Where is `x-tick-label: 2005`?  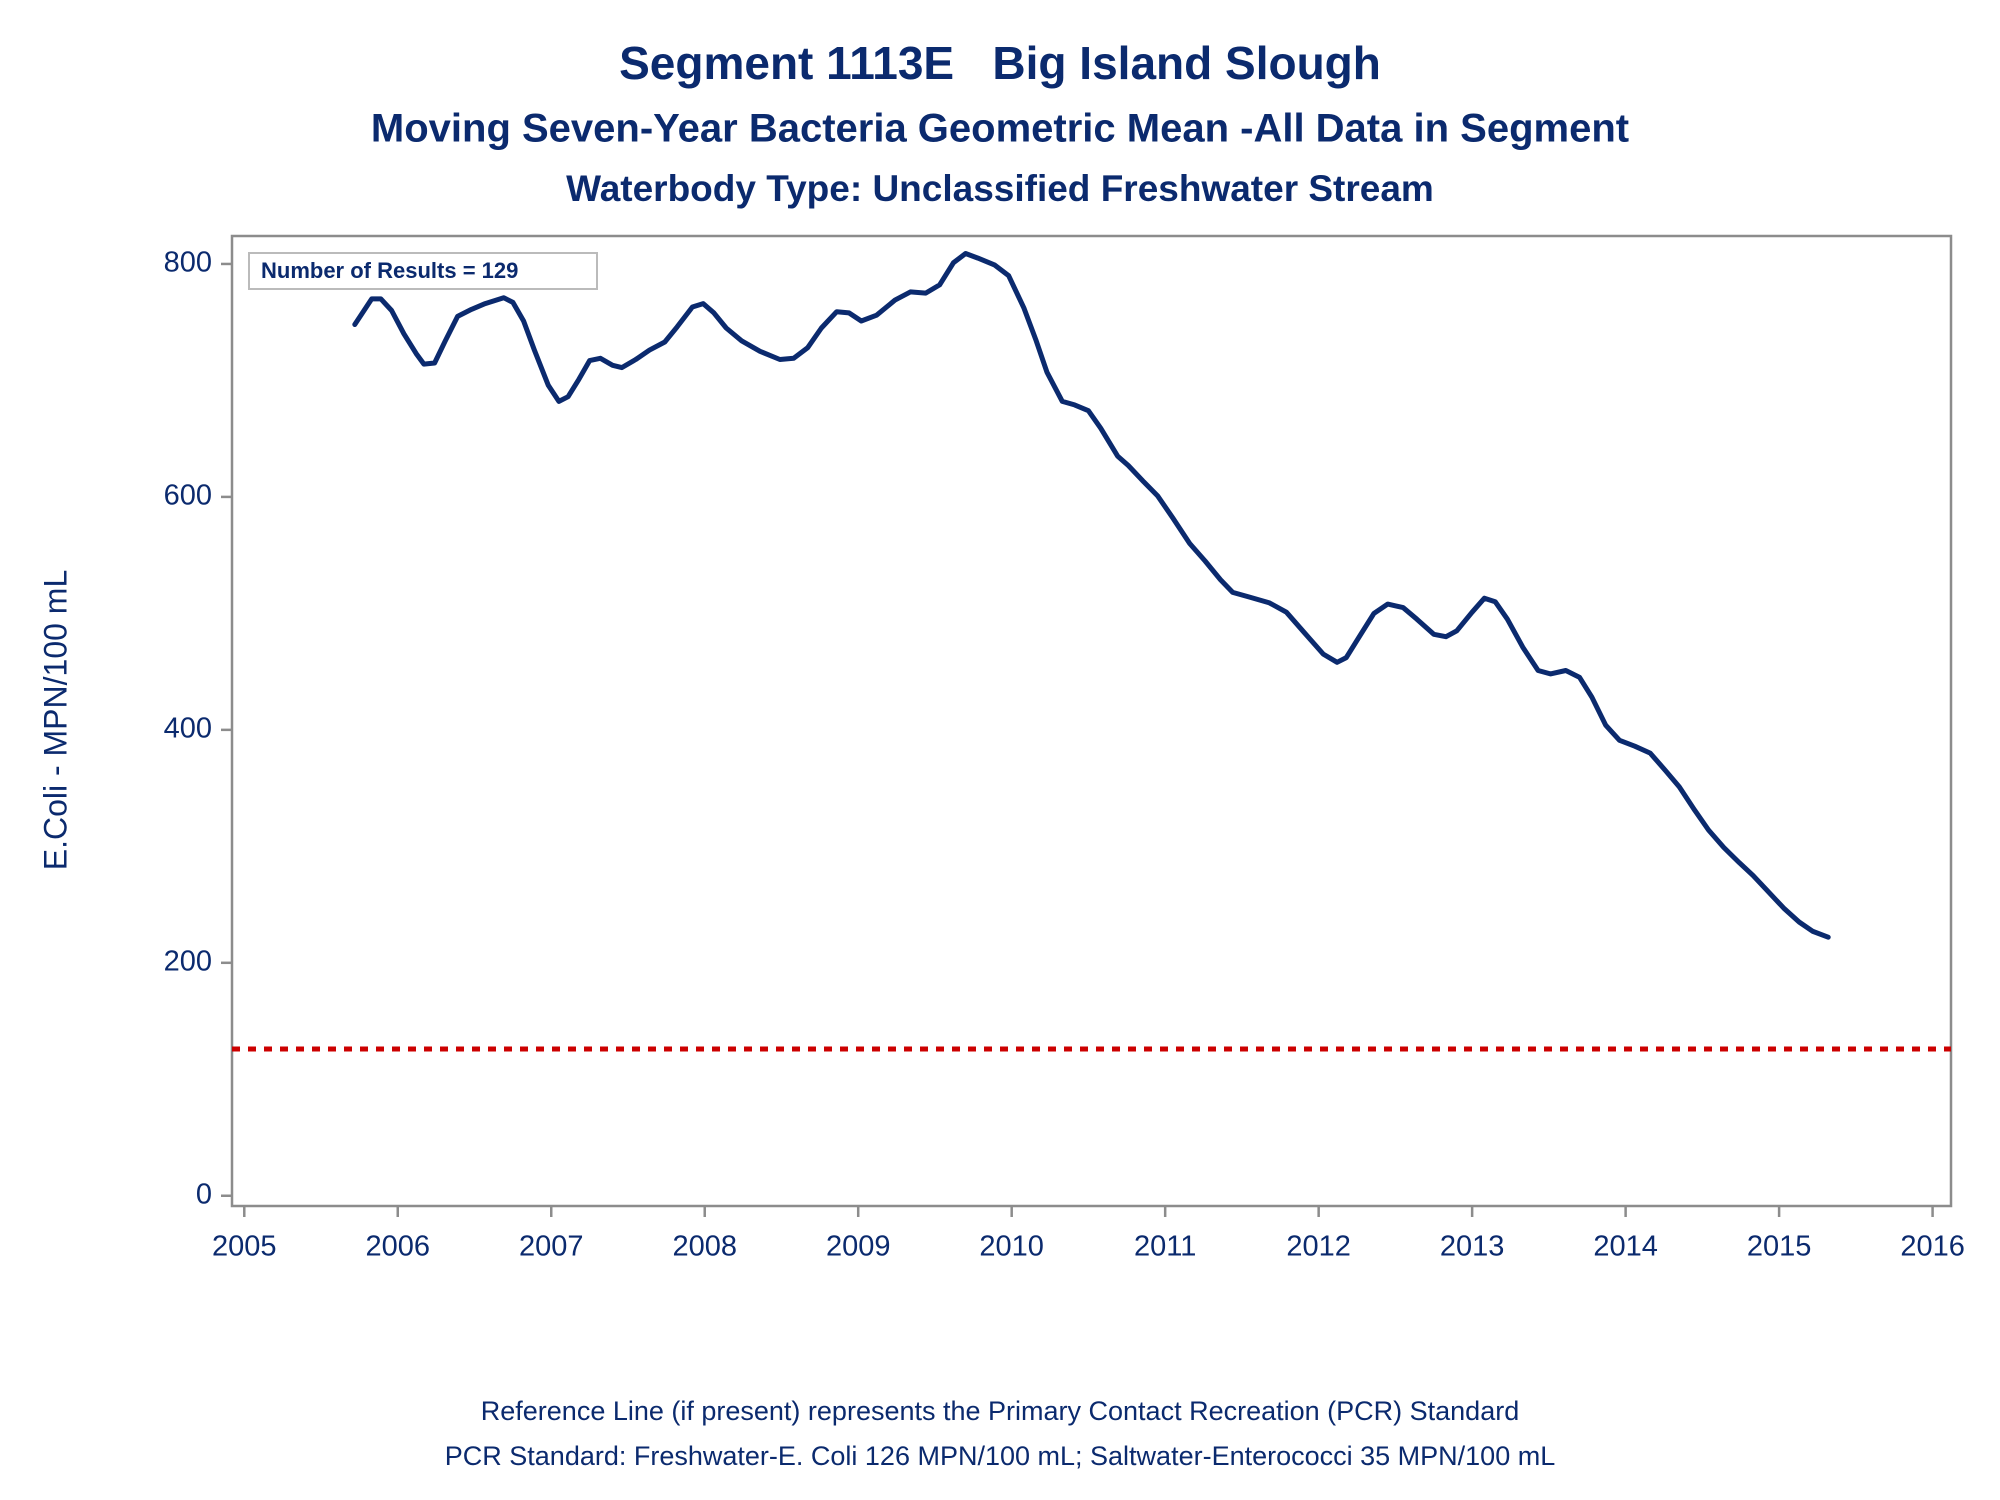
x-tick-label: 2005 is located at coordinates (244, 1247).